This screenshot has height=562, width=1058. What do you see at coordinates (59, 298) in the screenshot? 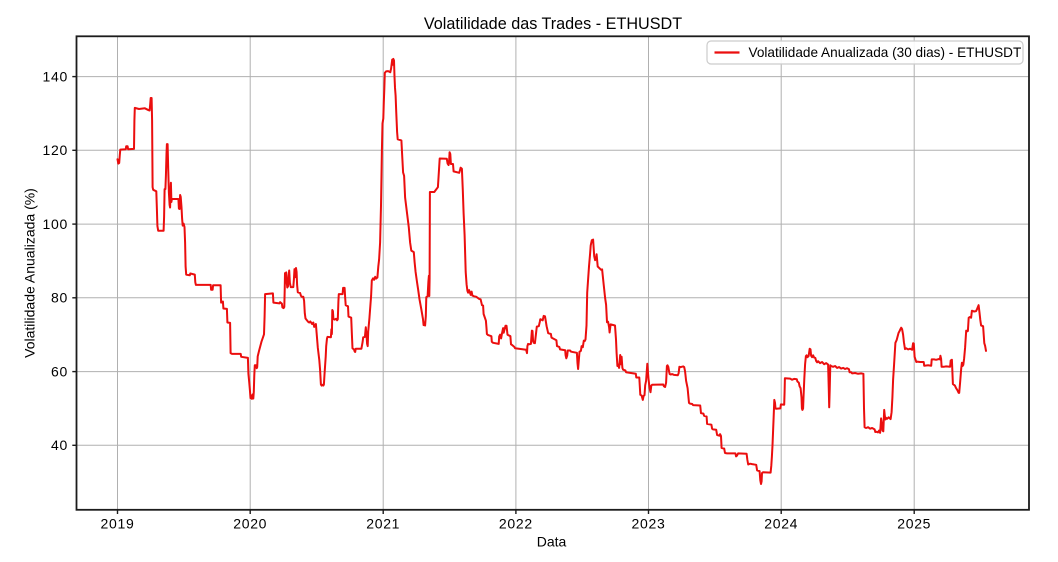
I see `svg-text: 80` at bounding box center [59, 298].